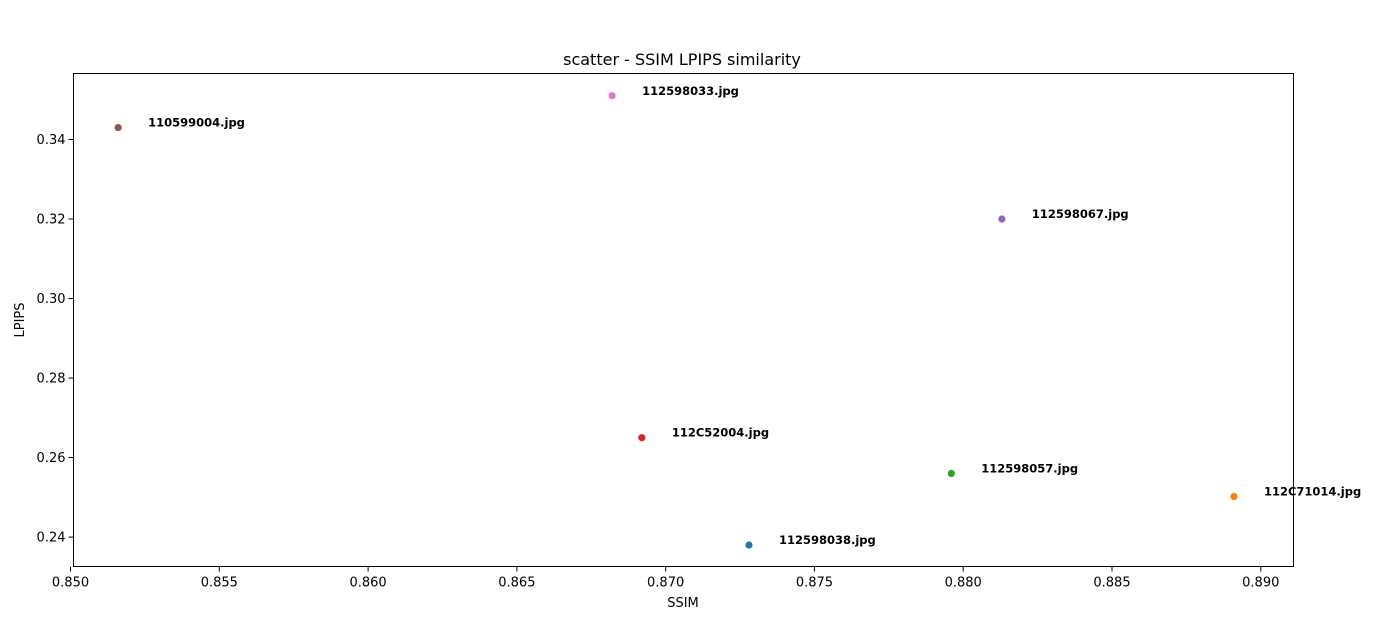  I want to click on y-tick-label: 0.26, so click(51, 458).